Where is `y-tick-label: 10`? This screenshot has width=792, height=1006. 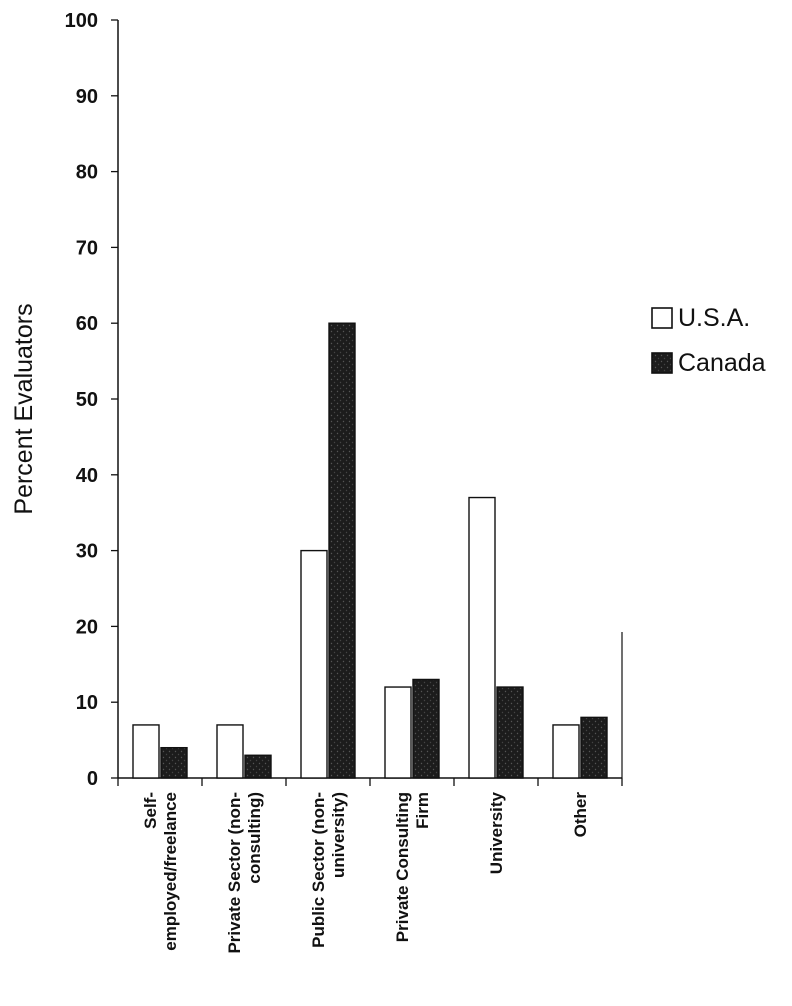 y-tick-label: 10 is located at coordinates (87, 703).